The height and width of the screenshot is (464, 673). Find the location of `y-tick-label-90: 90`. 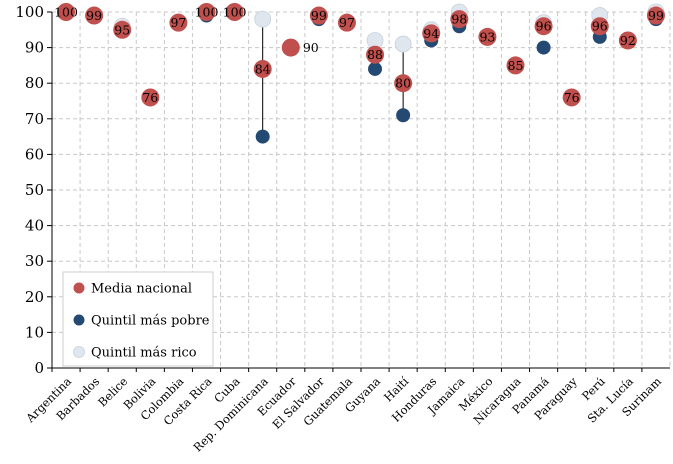

y-tick-label-90: 90 is located at coordinates (34, 48).